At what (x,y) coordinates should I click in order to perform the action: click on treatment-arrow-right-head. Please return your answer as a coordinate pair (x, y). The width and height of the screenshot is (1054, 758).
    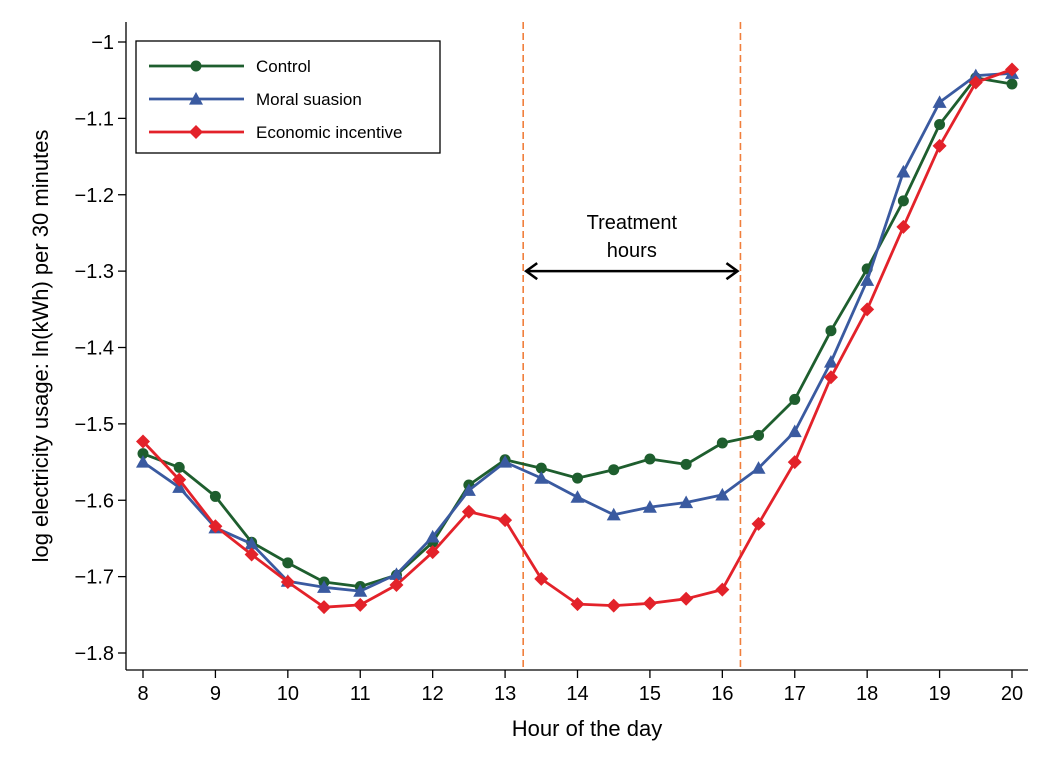
    Looking at the image, I should click on (732, 271).